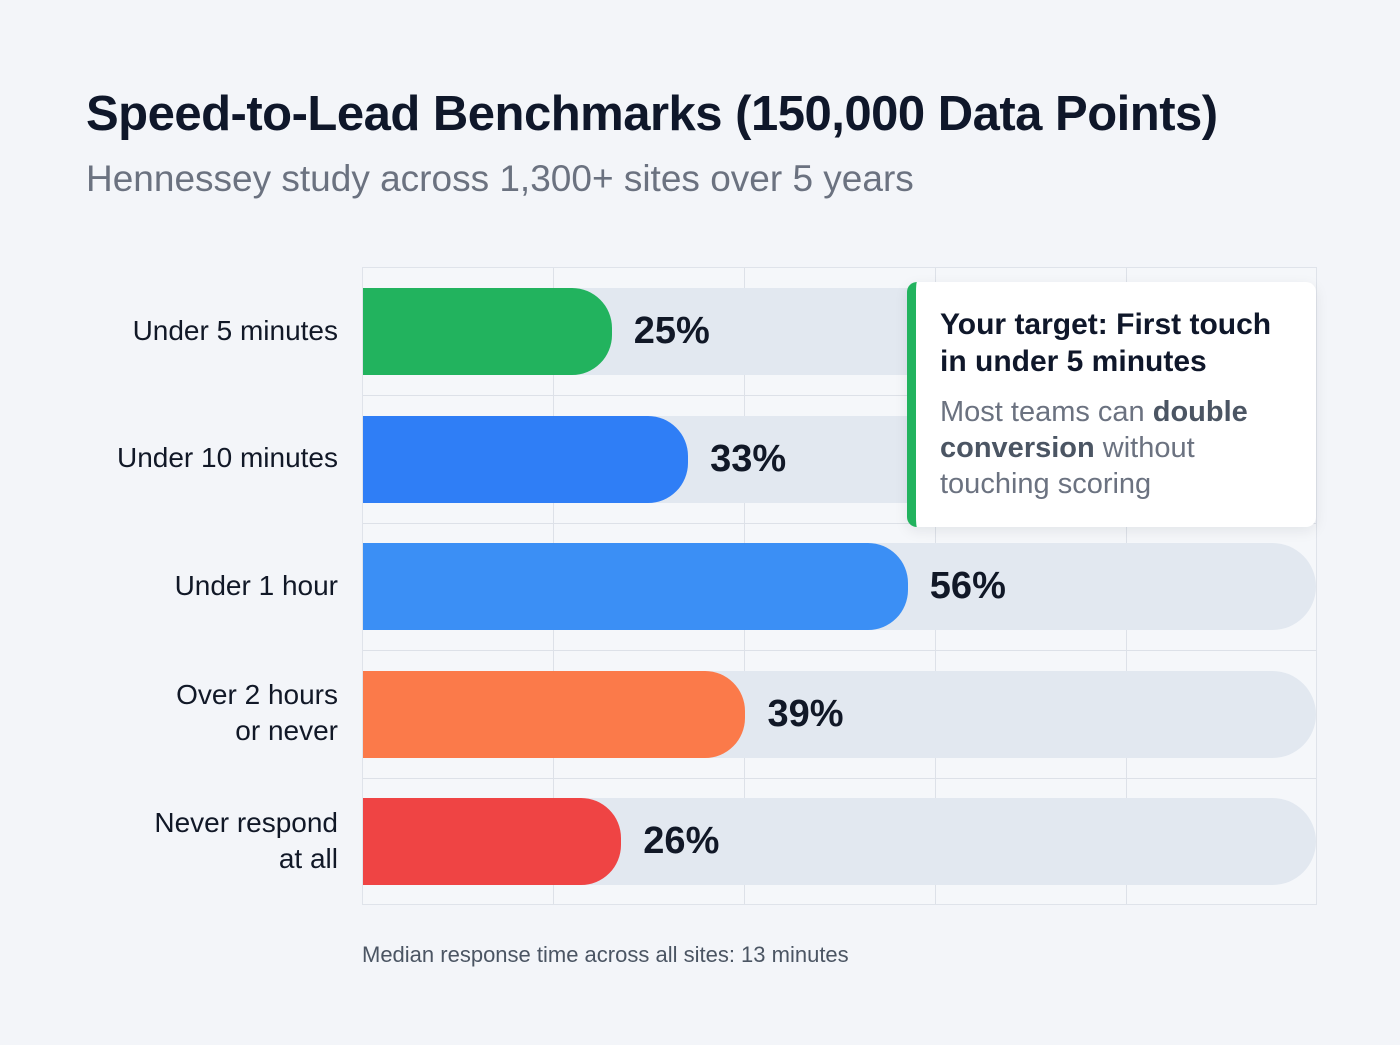 The height and width of the screenshot is (1045, 1400). I want to click on callout-body-pre: Most teams can, so click(1046, 412).